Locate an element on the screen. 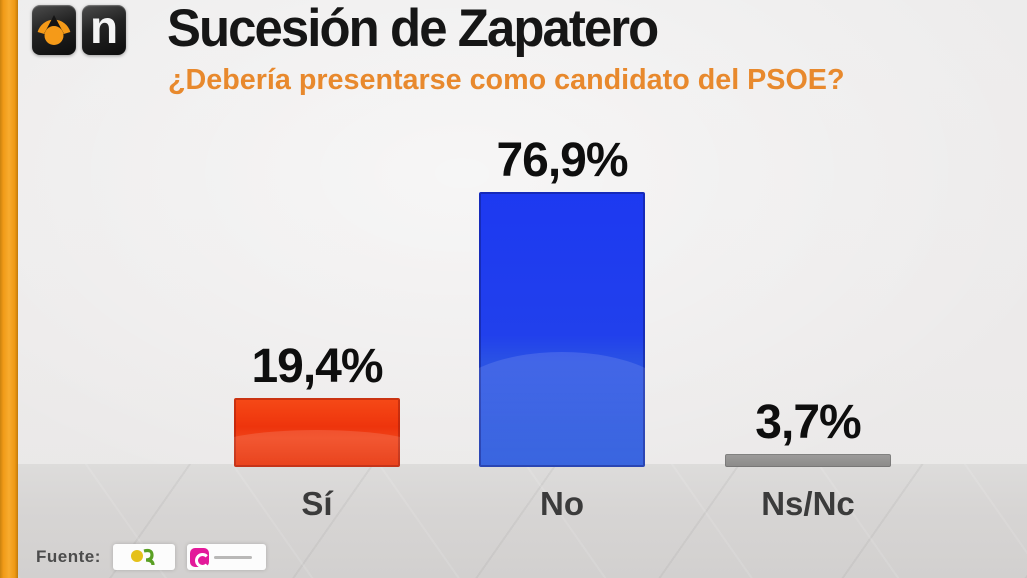  source-logo-2-icon is located at coordinates (226, 557).